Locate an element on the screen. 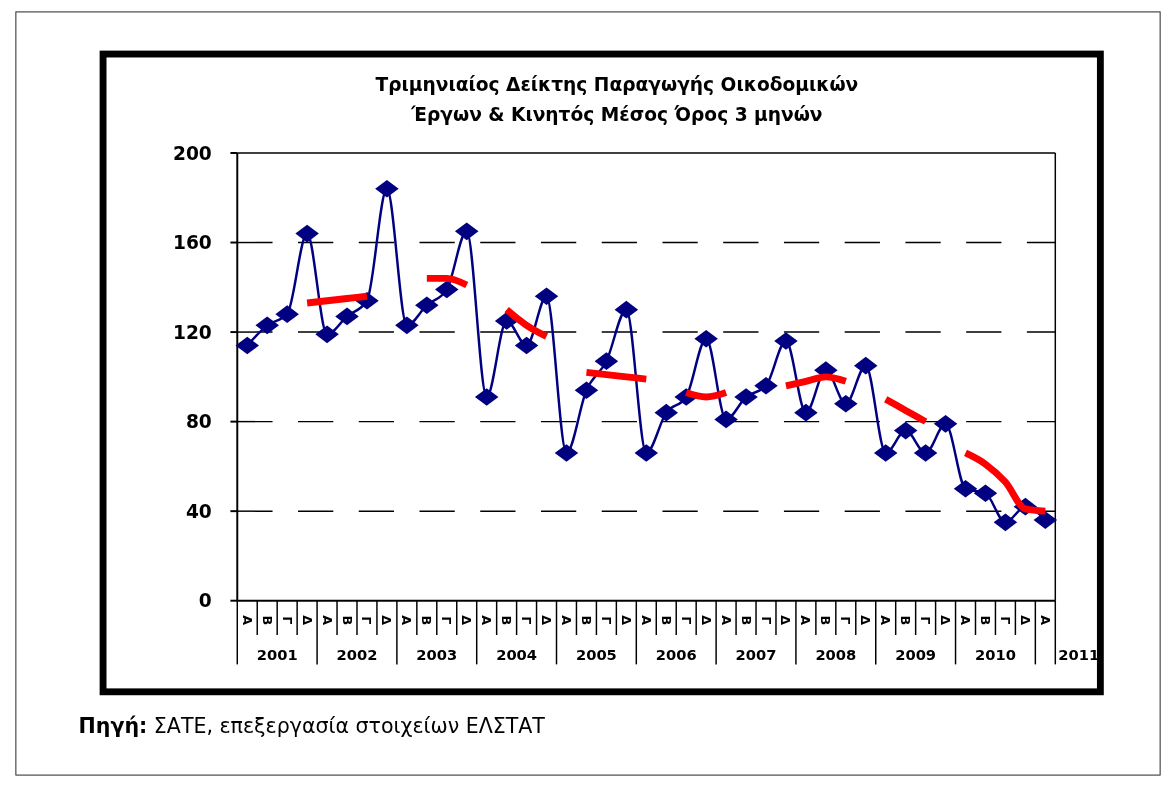 The image size is (1176, 787). y-tick-label: 40 is located at coordinates (198, 511).